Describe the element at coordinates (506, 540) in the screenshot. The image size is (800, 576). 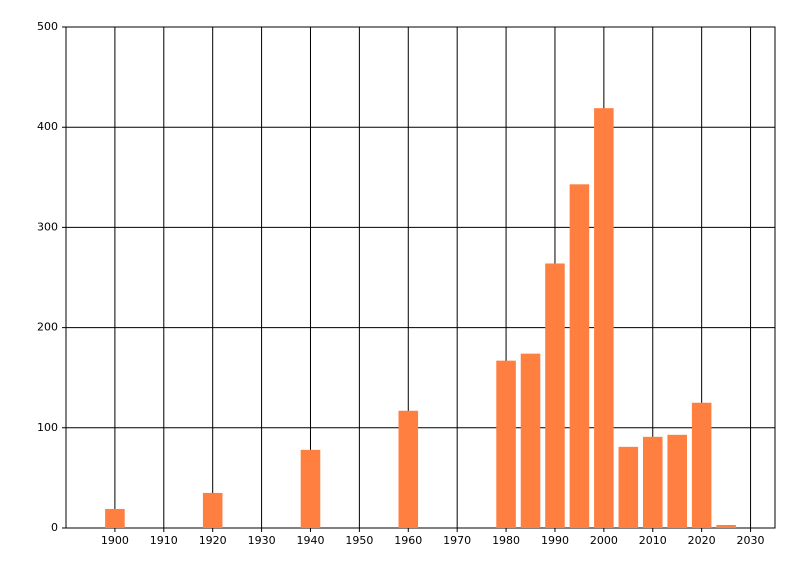
I see `x-tick-label: 1980` at that location.